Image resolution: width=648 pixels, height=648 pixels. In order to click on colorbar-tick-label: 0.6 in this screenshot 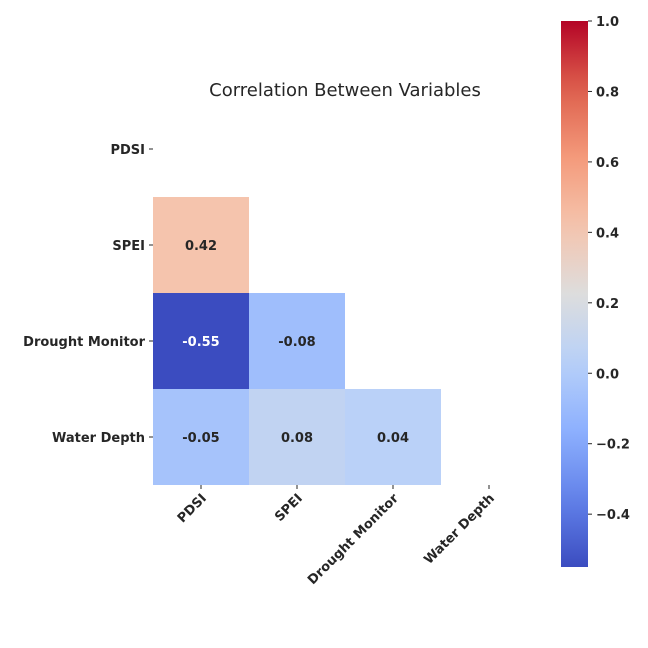, I will do `click(607, 163)`.